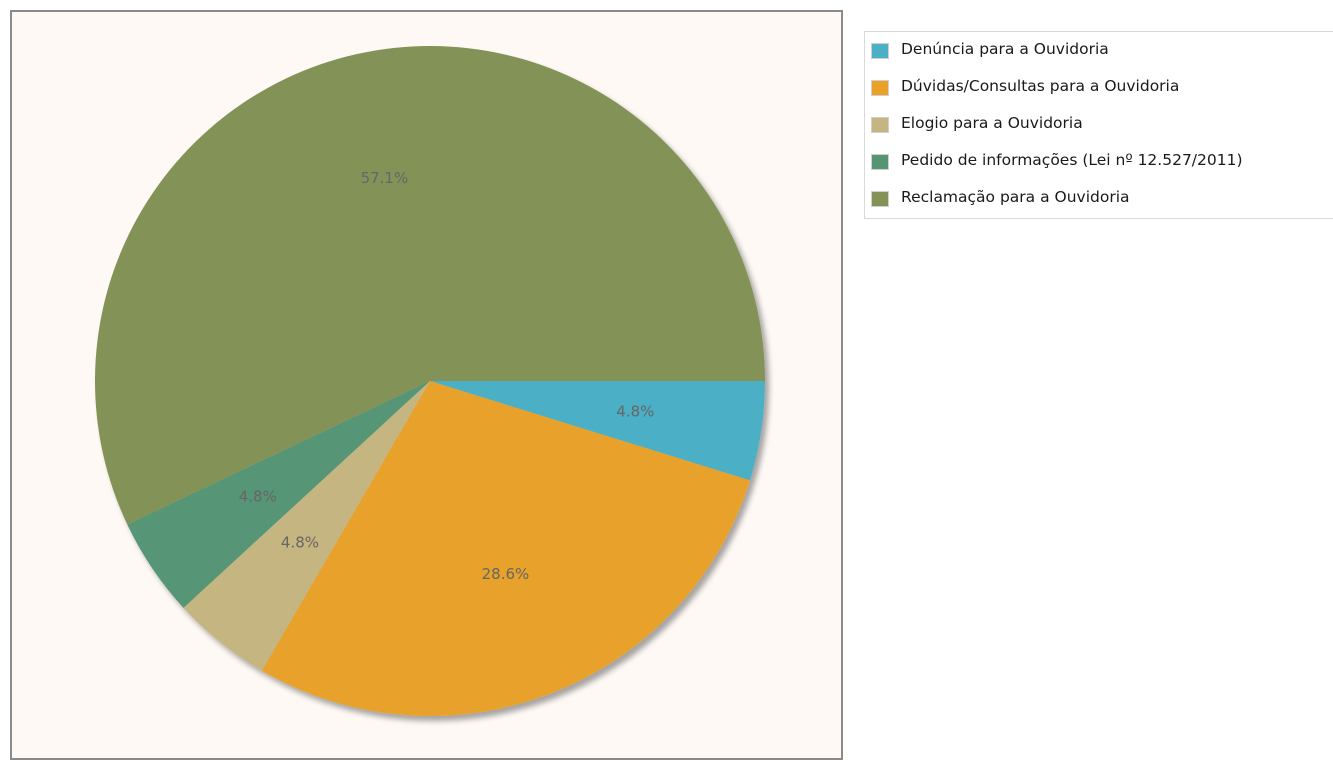 This screenshot has height=760, width=1333. What do you see at coordinates (880, 51) in the screenshot?
I see `legend-swatch-denuncia` at bounding box center [880, 51].